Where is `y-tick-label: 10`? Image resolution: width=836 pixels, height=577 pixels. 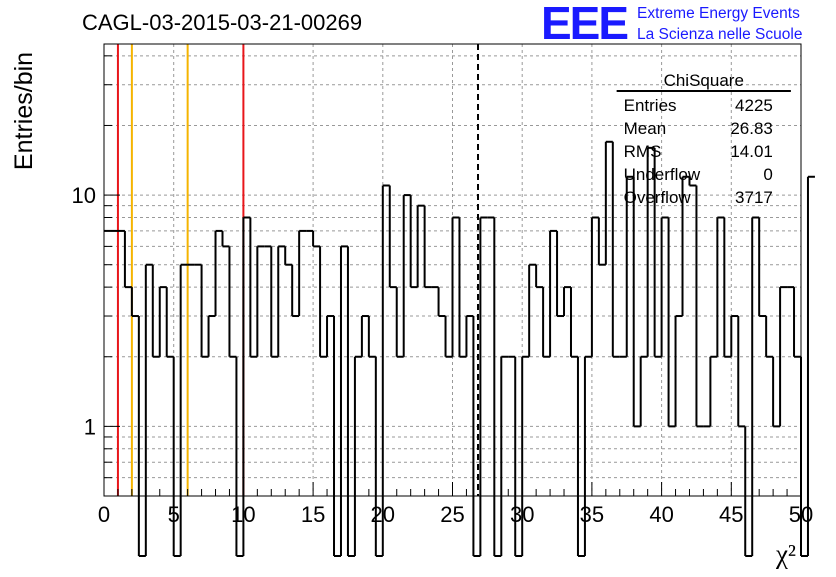
y-tick-label: 10 is located at coordinates (84, 195).